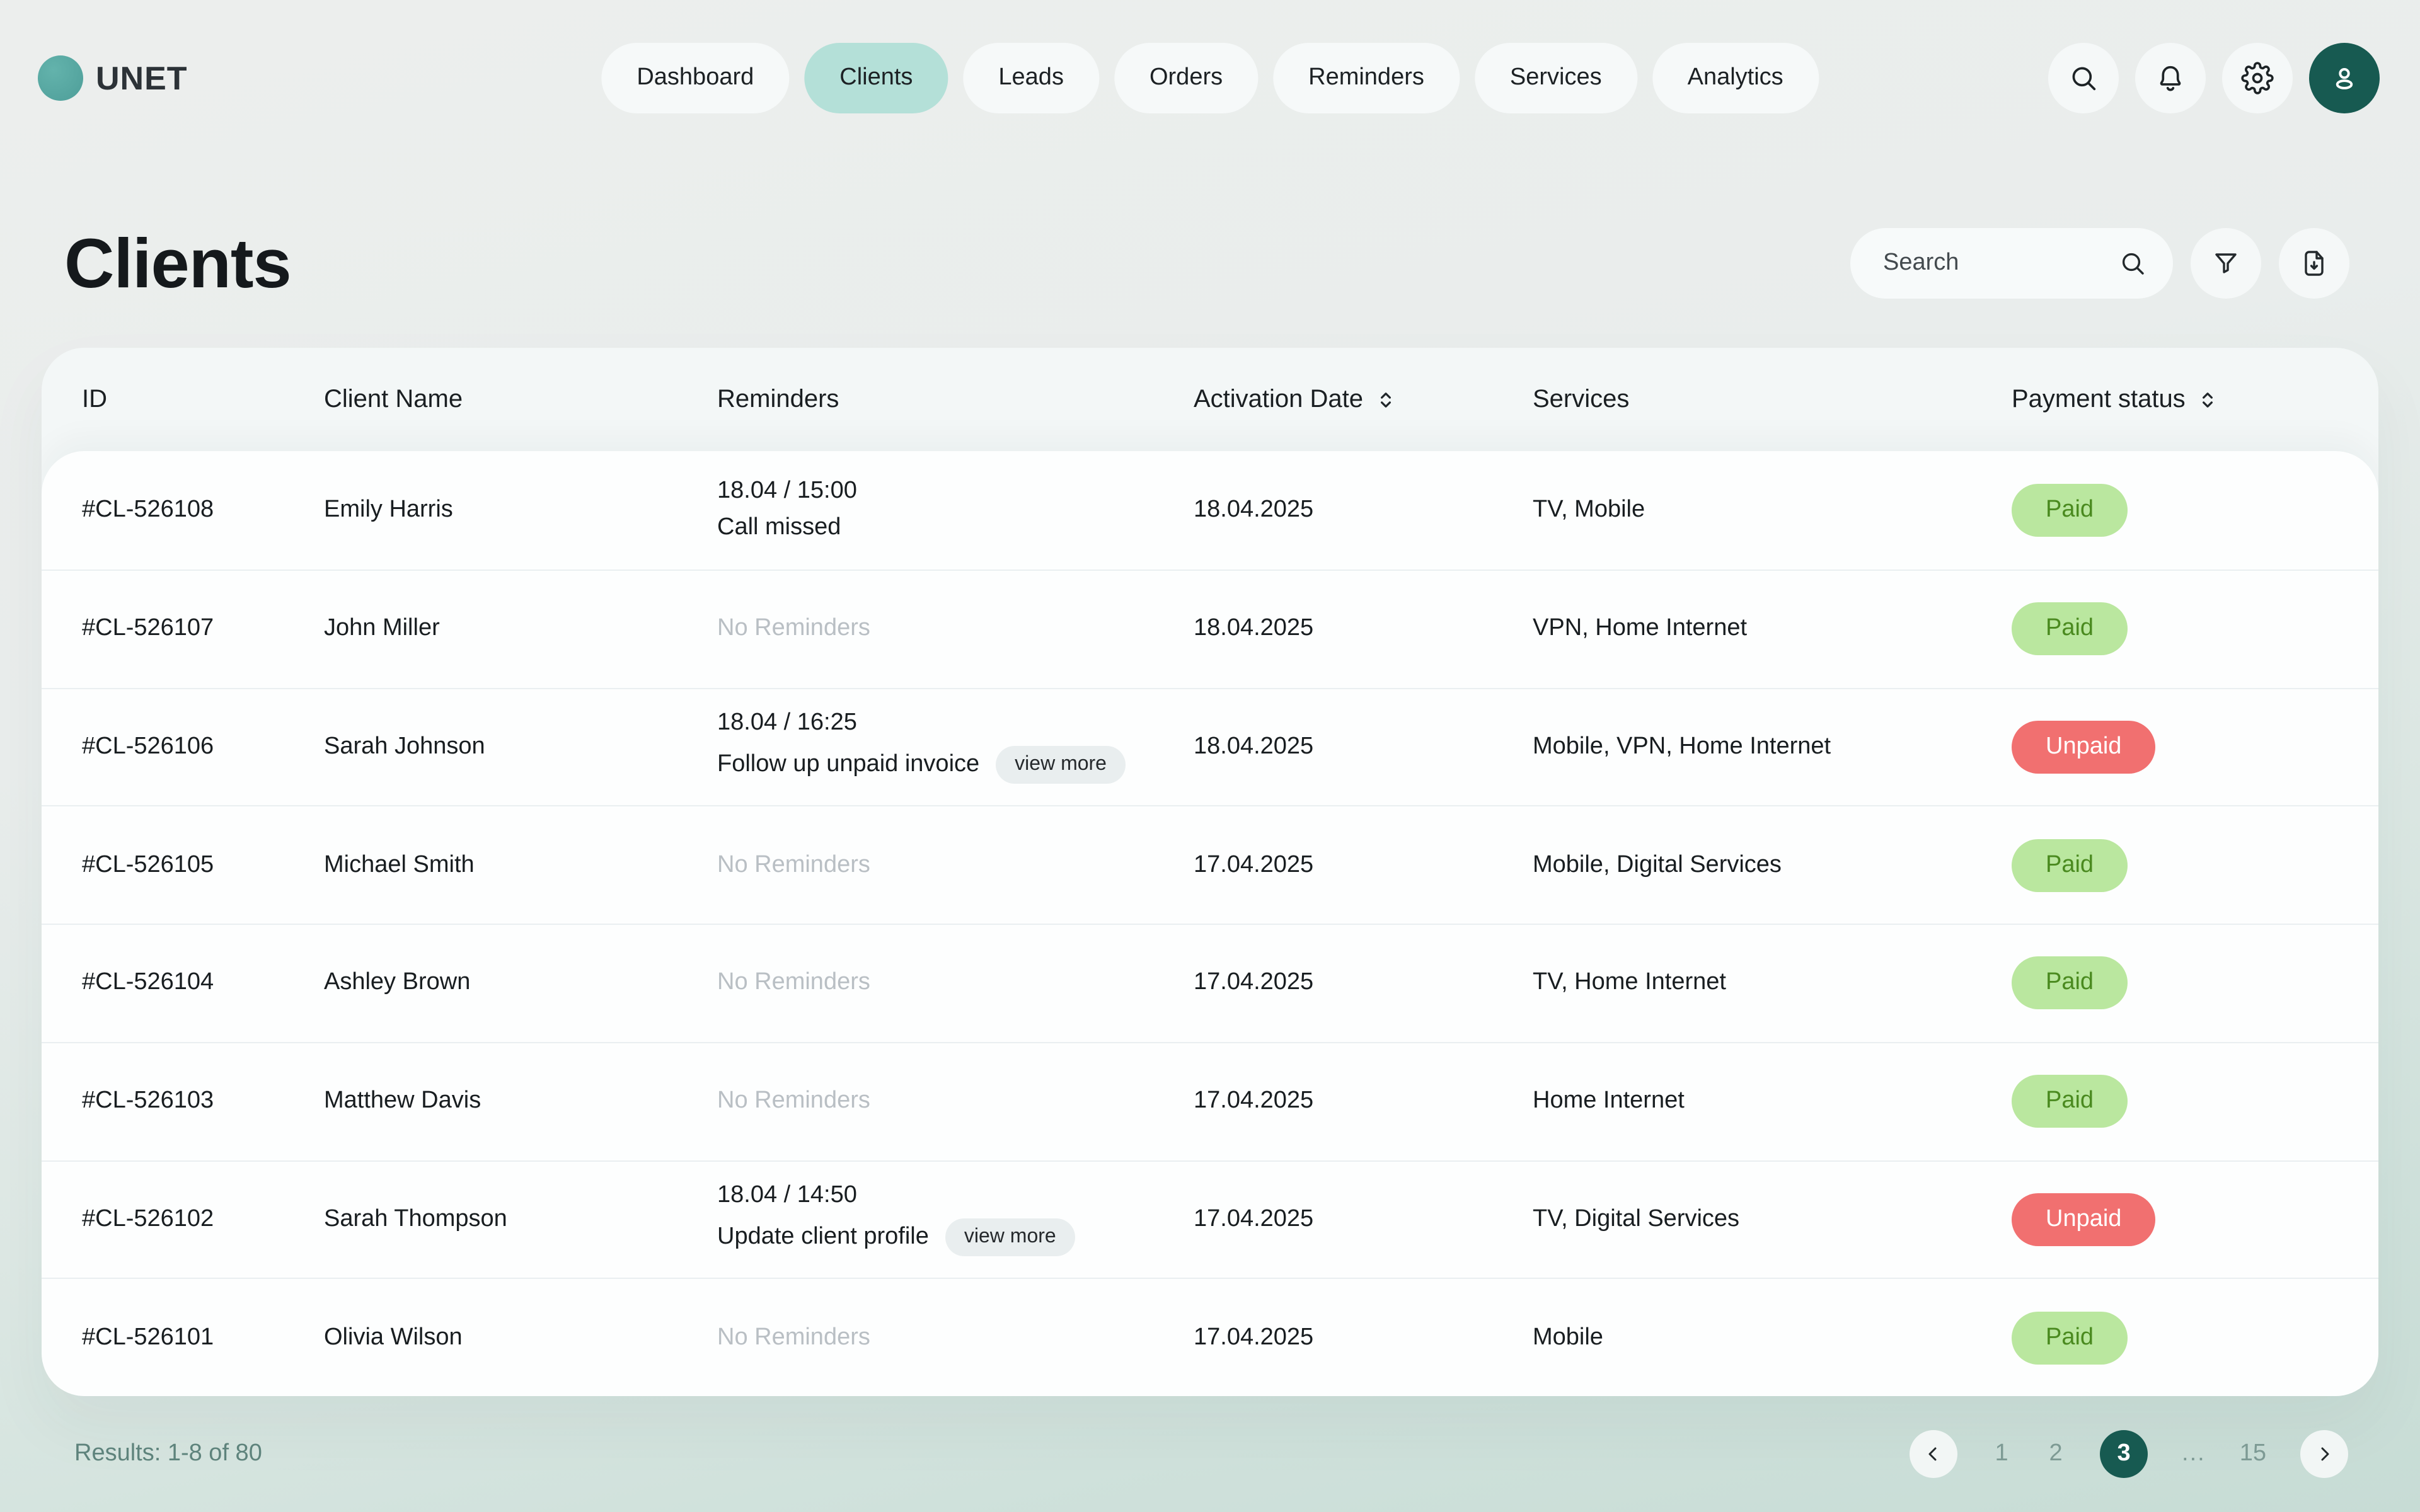 The image size is (2420, 1512). Describe the element at coordinates (2124, 1454) in the screenshot. I see `page-3: 3` at that location.